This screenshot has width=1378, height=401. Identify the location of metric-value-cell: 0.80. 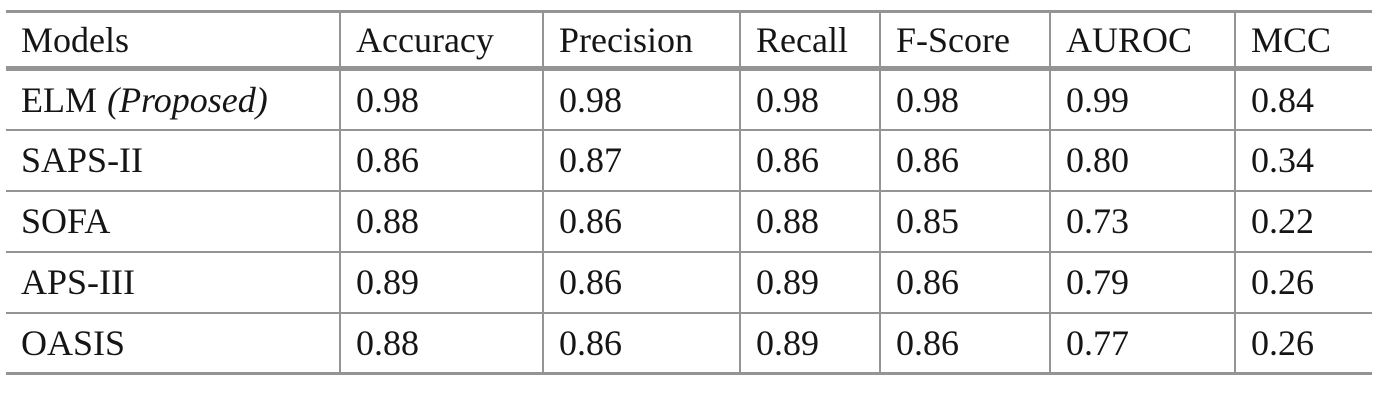
(1142, 159).